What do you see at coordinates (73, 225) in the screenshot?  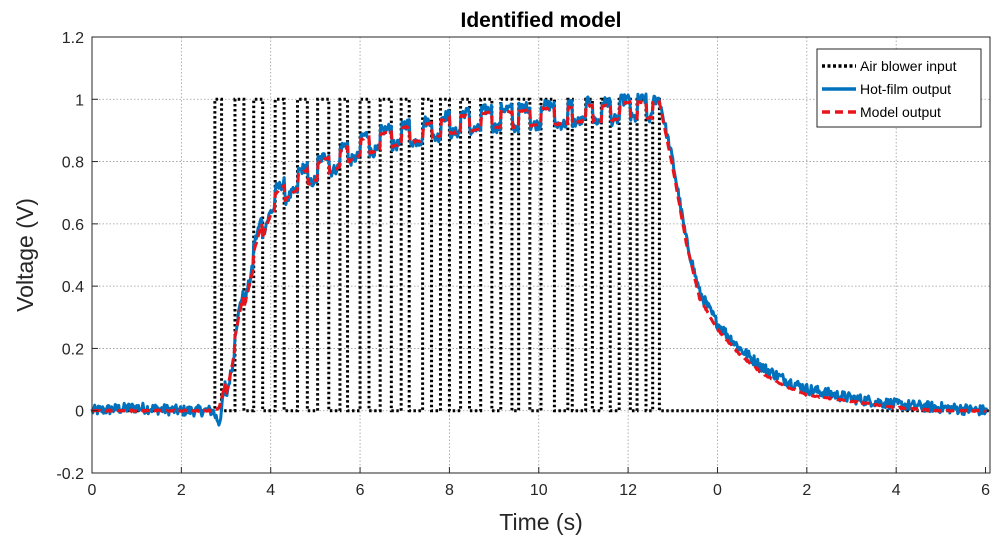 I see `y-tick-label: 0.6` at bounding box center [73, 225].